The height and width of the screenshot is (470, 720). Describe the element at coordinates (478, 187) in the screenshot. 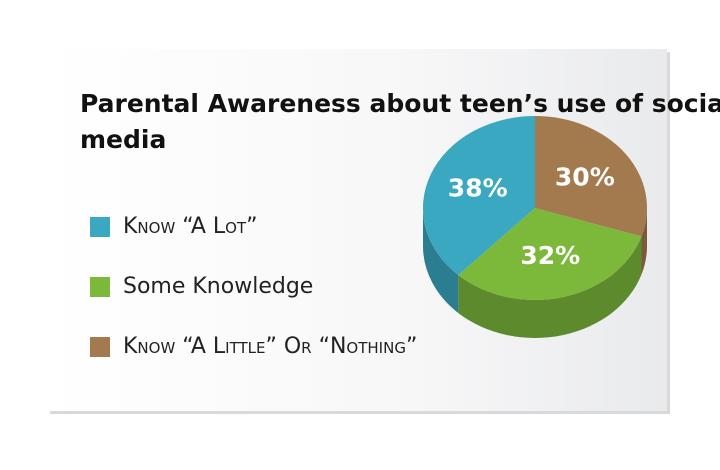

I see `data-label: 38%` at that location.